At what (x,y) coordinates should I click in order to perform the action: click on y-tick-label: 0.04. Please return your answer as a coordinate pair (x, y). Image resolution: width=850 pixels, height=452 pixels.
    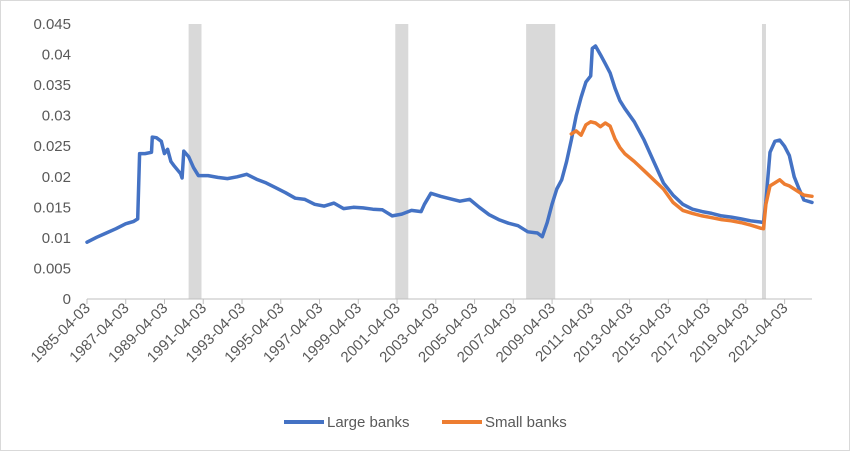
    Looking at the image, I should click on (56, 55).